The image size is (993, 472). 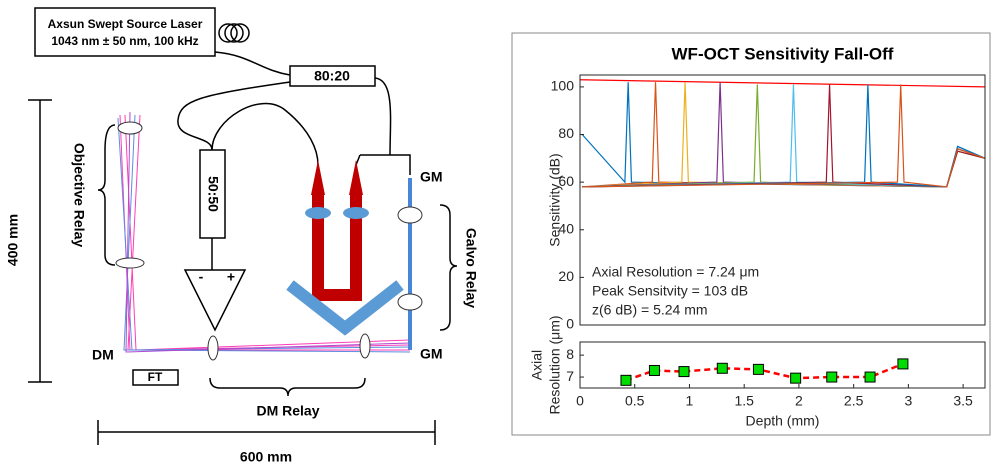 I want to click on relay-label: Galvo Relay, so click(x=471, y=268).